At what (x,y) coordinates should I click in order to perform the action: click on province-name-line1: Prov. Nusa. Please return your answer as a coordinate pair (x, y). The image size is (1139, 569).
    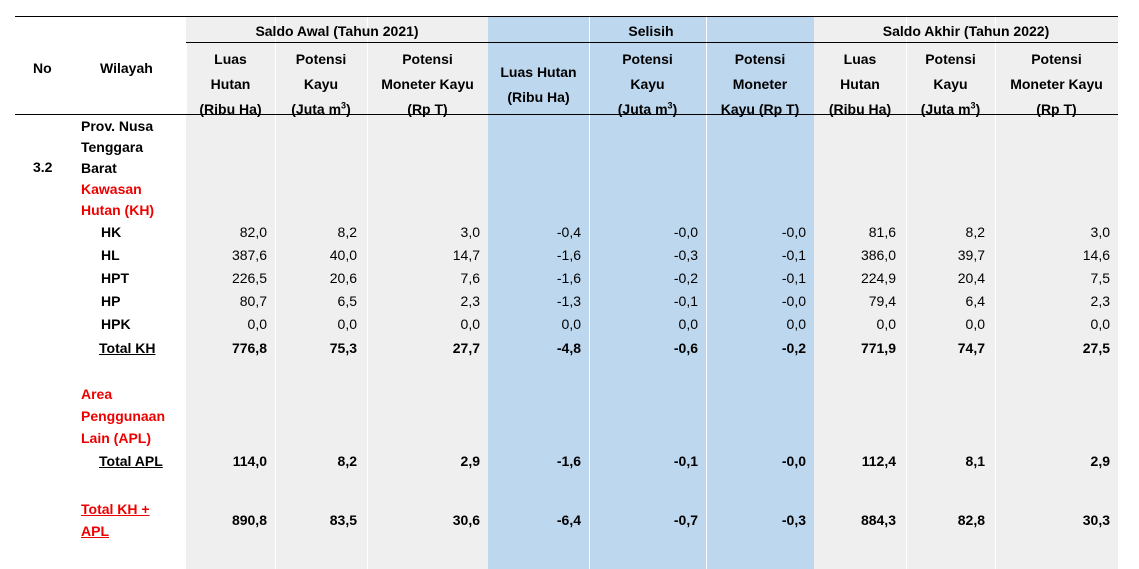
    Looking at the image, I should click on (117, 126).